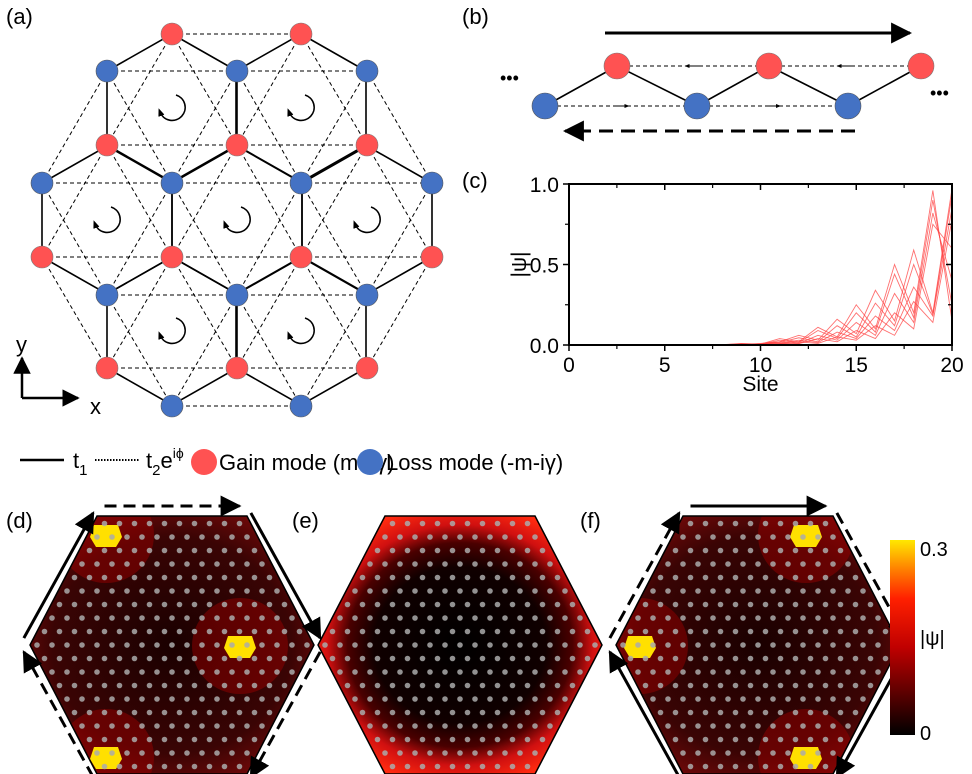 This screenshot has height=774, width=972. What do you see at coordinates (644, 712) in the screenshot?
I see `edge-solid-arrow` at bounding box center [644, 712].